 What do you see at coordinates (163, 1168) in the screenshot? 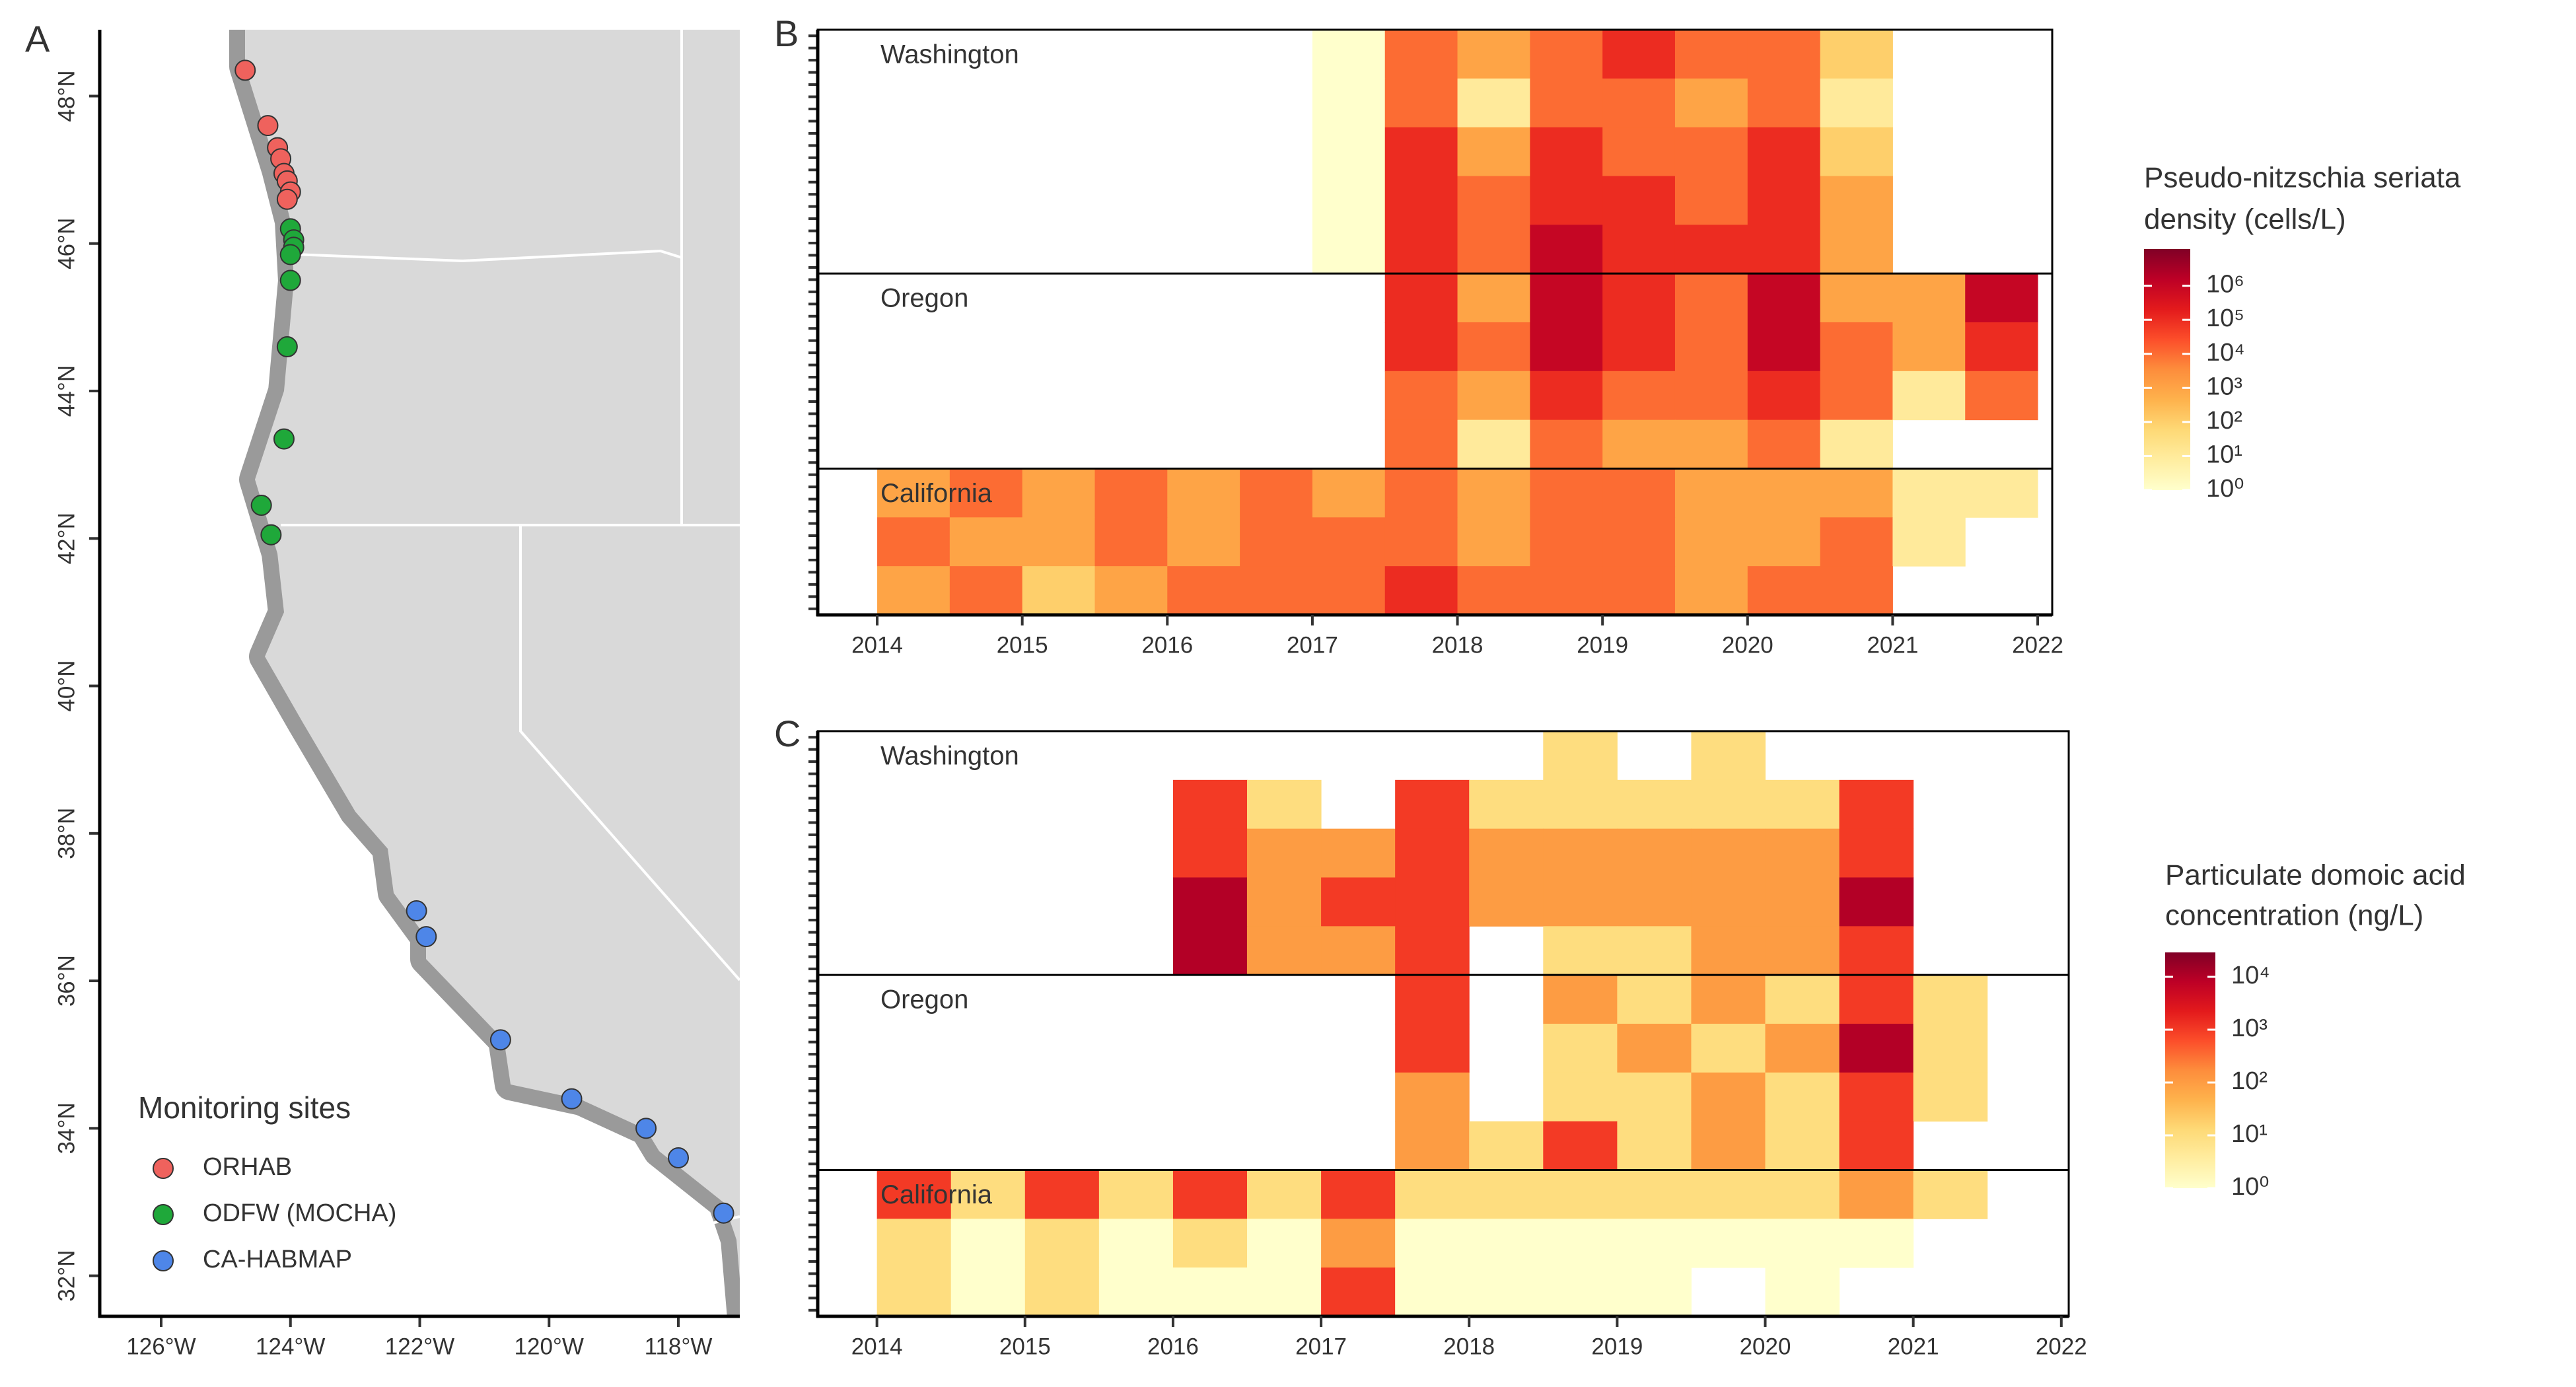
I see `legend-swatch` at bounding box center [163, 1168].